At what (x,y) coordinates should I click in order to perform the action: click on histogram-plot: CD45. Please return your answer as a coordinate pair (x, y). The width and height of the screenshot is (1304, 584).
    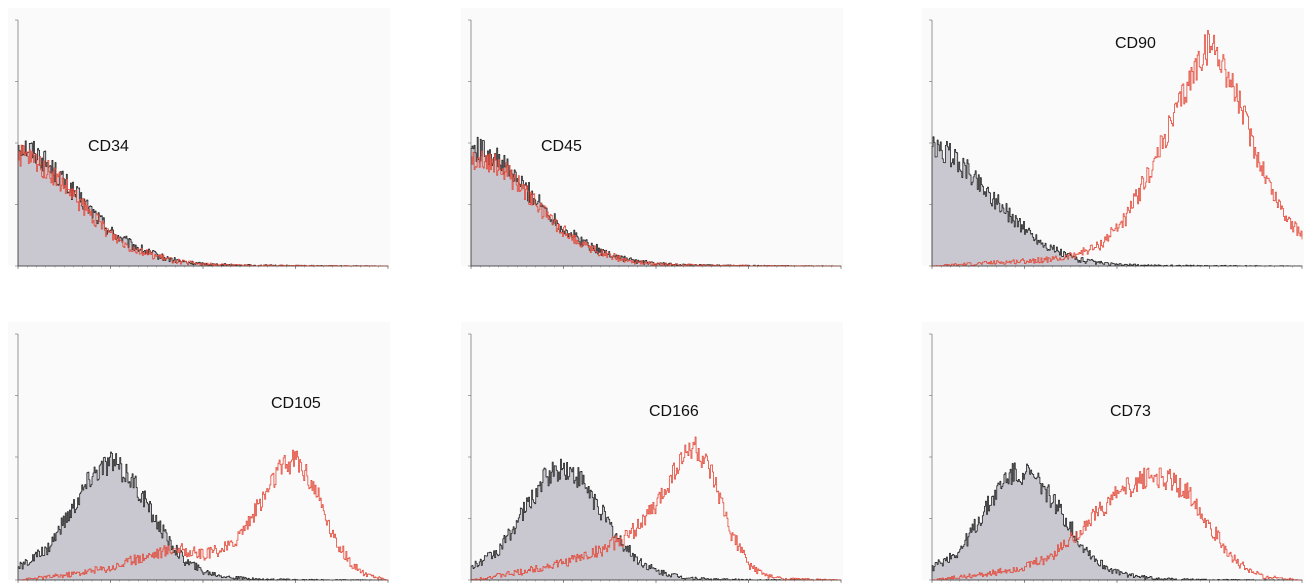
    Looking at the image, I should click on (655, 144).